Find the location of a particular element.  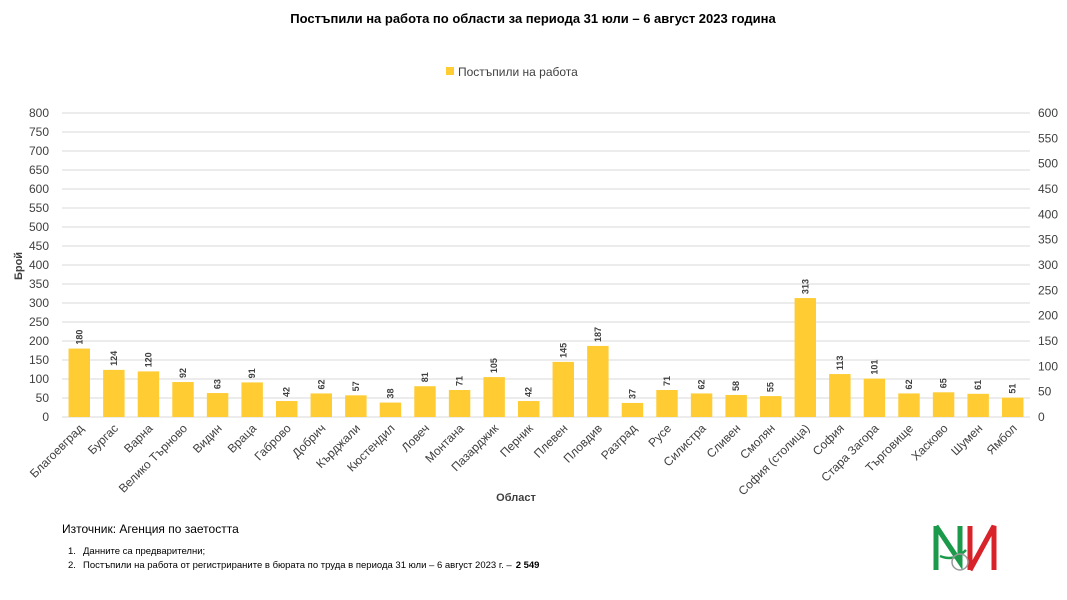

category-label: Русе is located at coordinates (659, 435).